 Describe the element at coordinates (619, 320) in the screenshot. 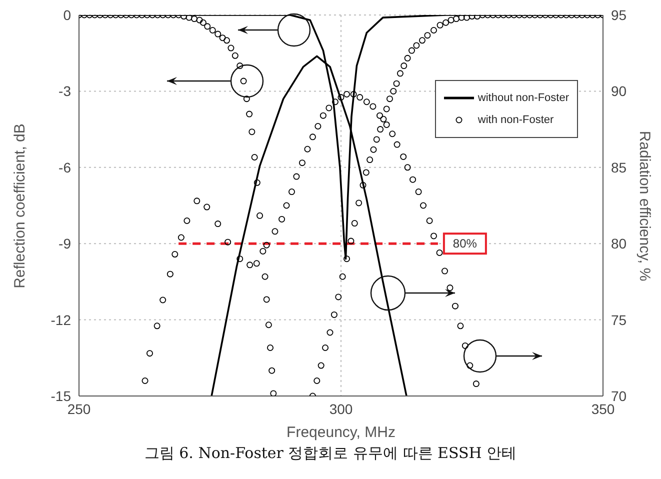

I see `y2-tick-label: 75` at that location.